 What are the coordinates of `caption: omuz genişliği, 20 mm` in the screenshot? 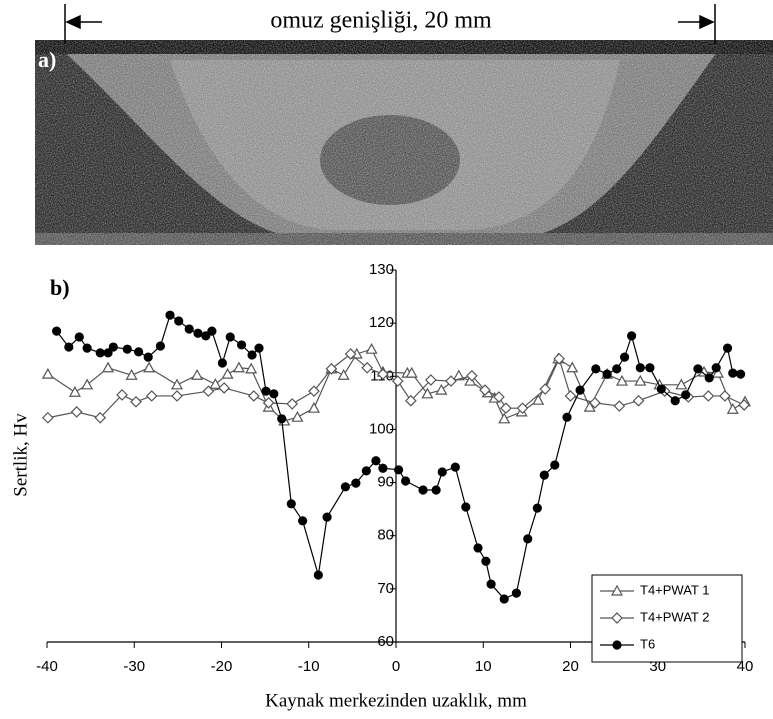 It's located at (381, 21).